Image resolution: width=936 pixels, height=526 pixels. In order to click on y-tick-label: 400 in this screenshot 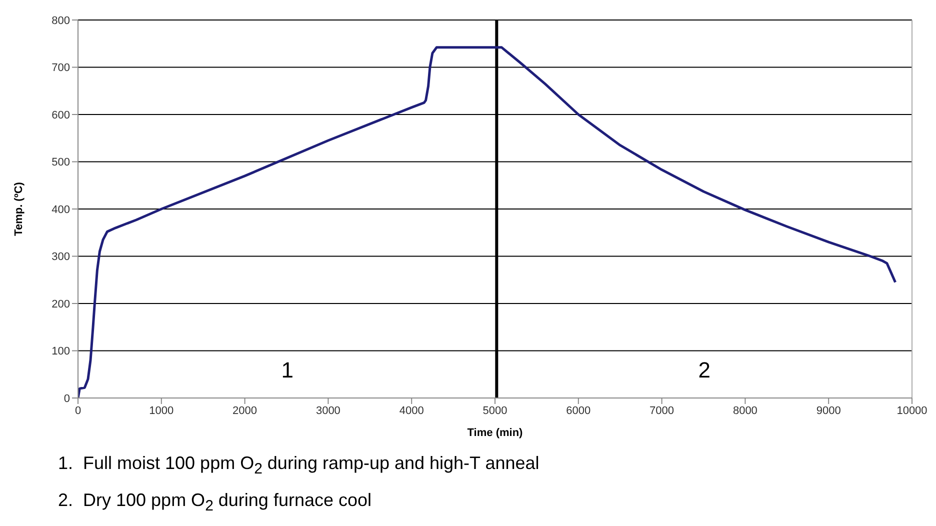, I will do `click(61, 210)`.